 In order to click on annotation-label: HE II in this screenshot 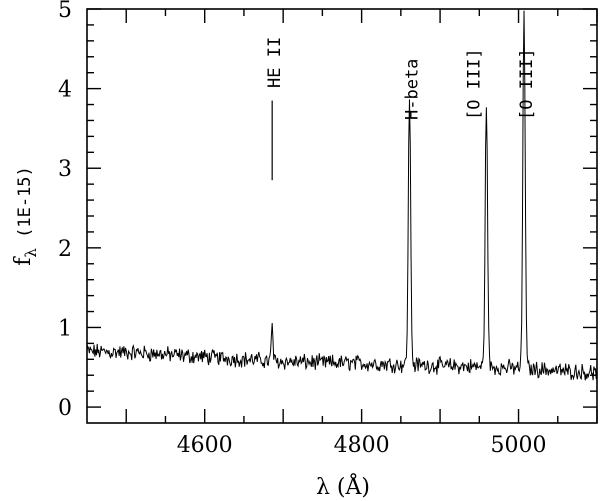, I will do `click(275, 62)`.